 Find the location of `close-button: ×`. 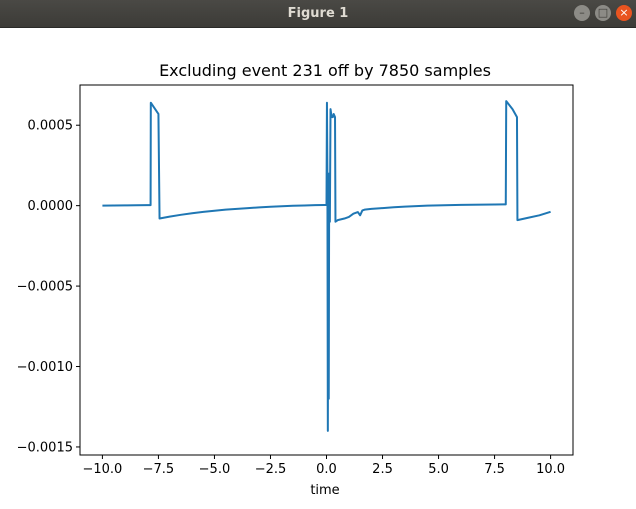

close-button: × is located at coordinates (624, 13).